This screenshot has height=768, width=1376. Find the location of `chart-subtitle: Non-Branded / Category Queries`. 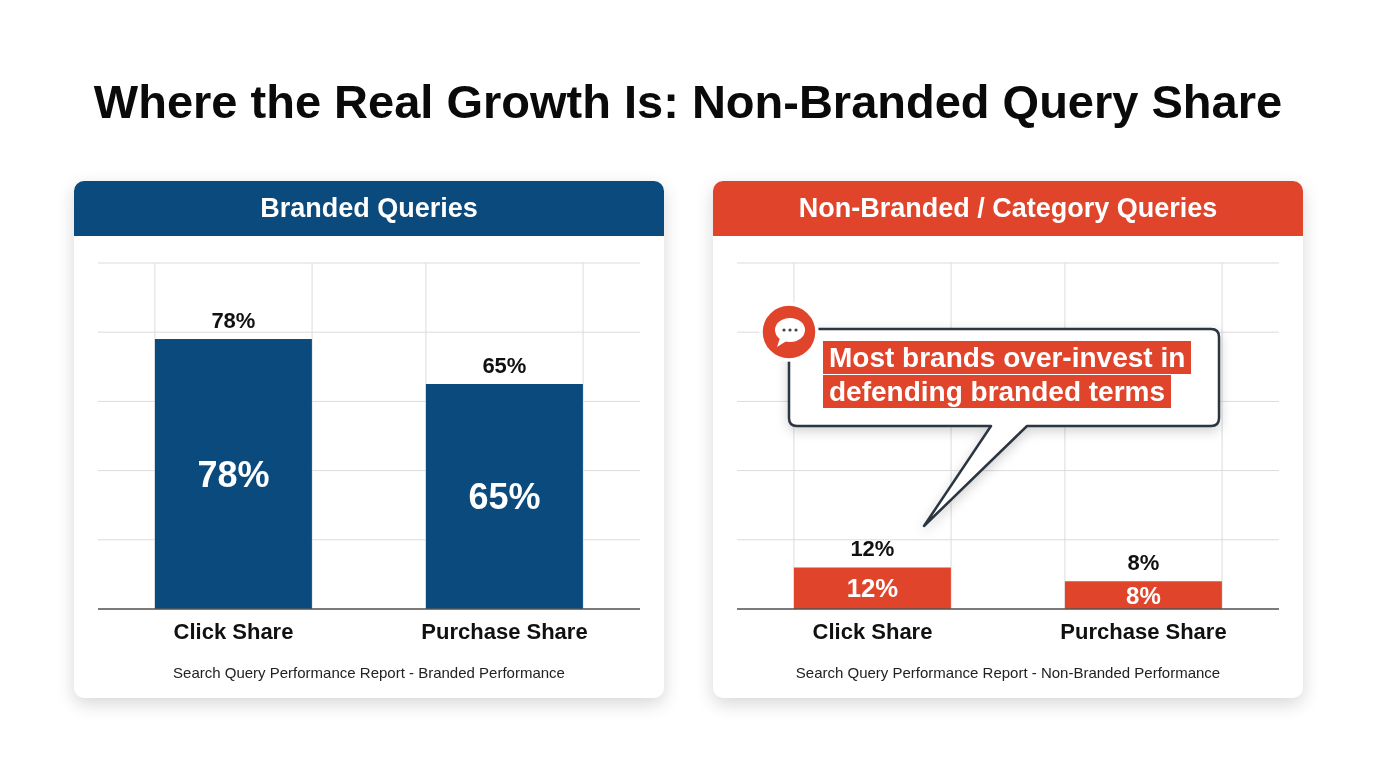

chart-subtitle: Non-Branded / Category Queries is located at coordinates (1008, 208).